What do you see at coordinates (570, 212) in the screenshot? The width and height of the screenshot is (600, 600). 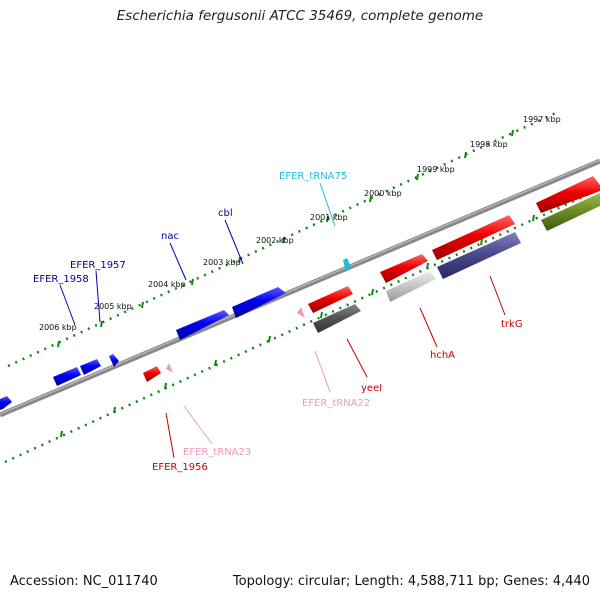 I see `gene-olive` at bounding box center [570, 212].